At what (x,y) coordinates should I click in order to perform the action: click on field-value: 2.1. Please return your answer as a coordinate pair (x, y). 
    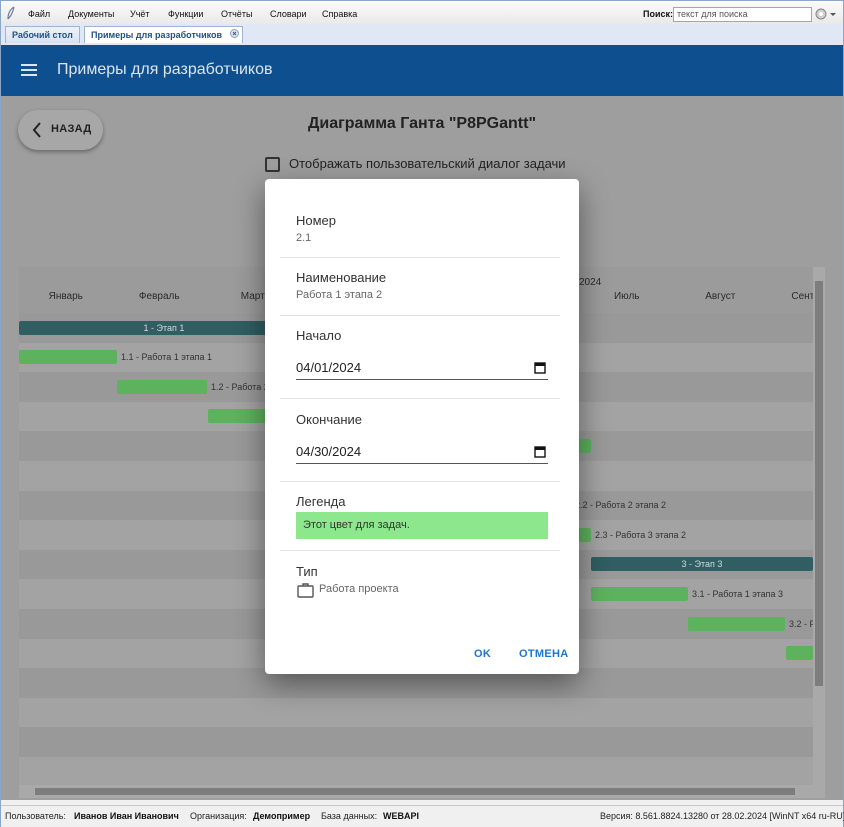
    Looking at the image, I should click on (304, 238).